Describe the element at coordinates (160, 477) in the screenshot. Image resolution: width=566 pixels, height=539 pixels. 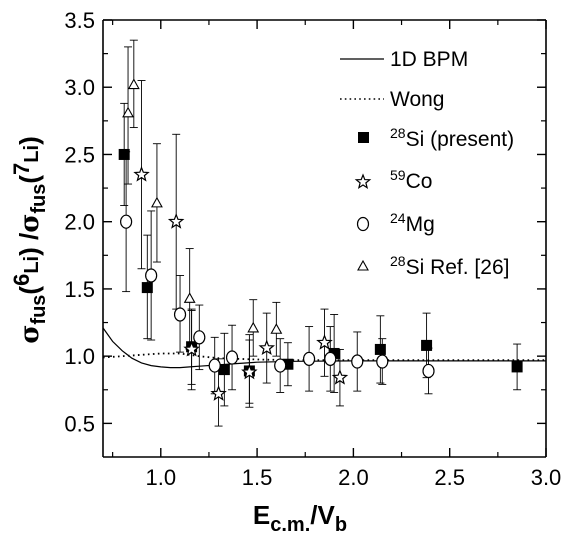
I see `x-tick-label-0: 1.0` at that location.